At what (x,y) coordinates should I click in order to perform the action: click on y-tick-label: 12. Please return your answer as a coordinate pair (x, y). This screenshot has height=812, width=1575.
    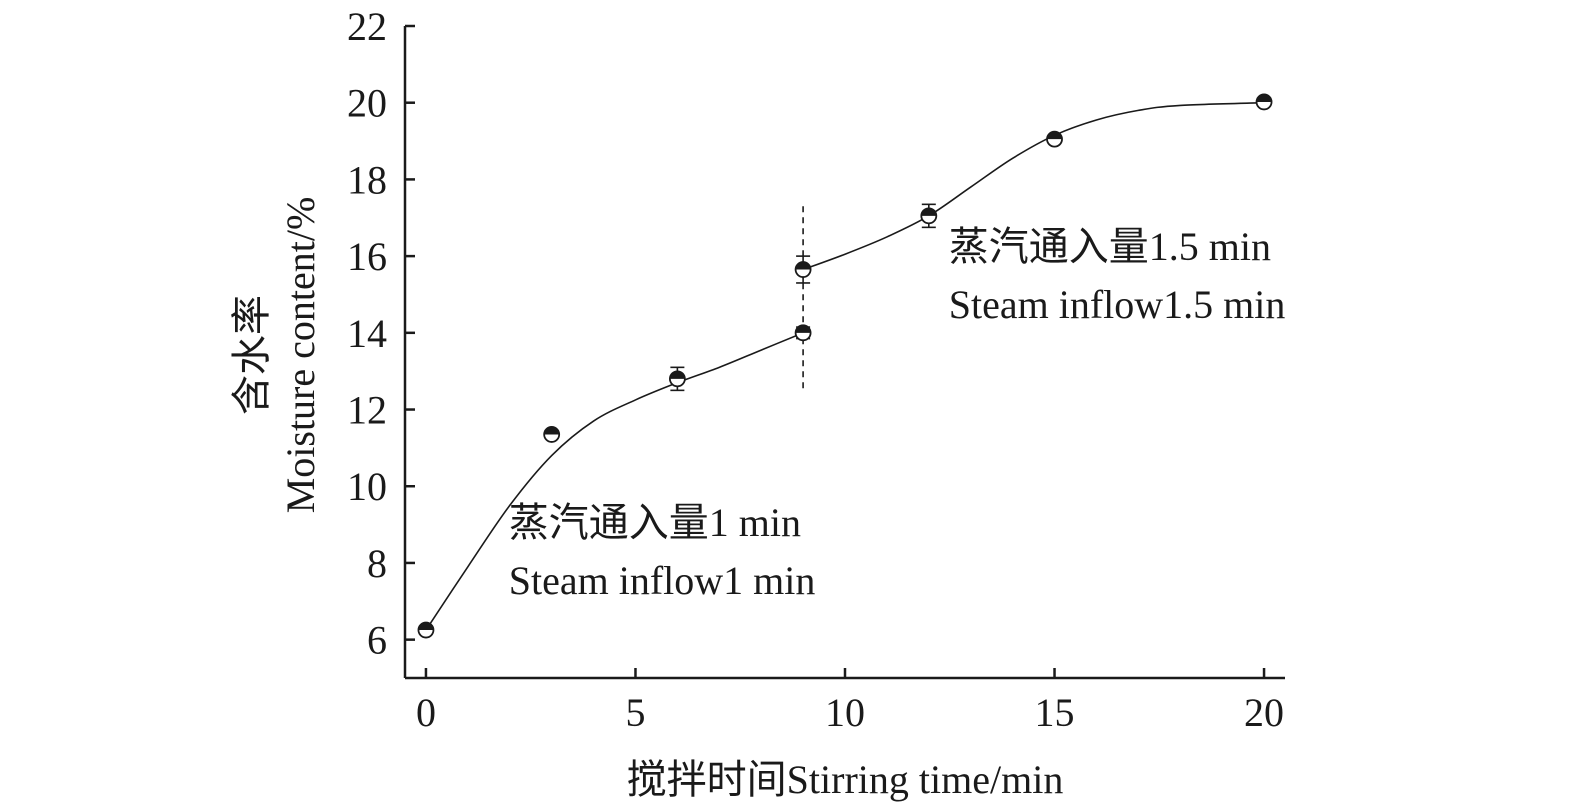
    Looking at the image, I should click on (367, 410).